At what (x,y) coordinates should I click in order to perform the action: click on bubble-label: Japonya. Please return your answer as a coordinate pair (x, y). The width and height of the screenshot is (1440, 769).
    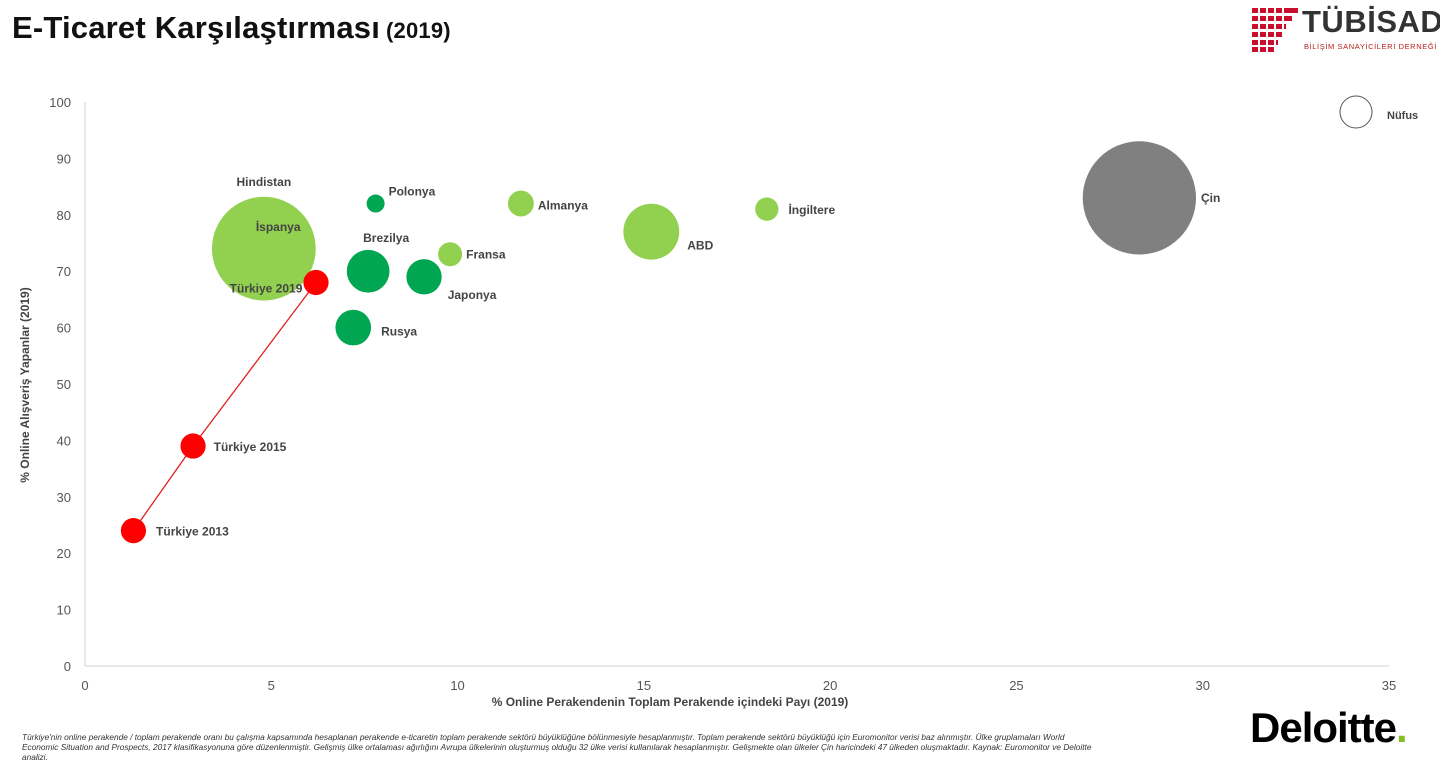
    Looking at the image, I should click on (472, 295).